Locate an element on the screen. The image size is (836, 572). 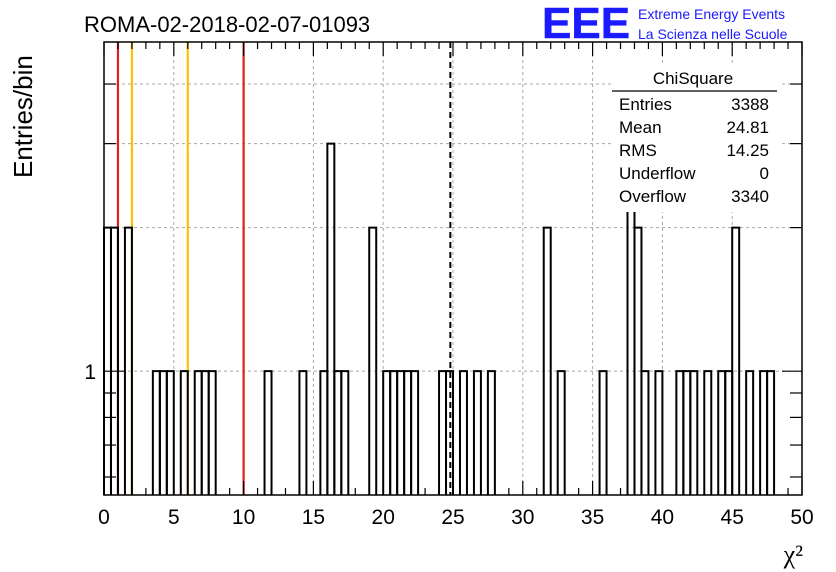
stats-box-background is located at coordinates (696, 139).